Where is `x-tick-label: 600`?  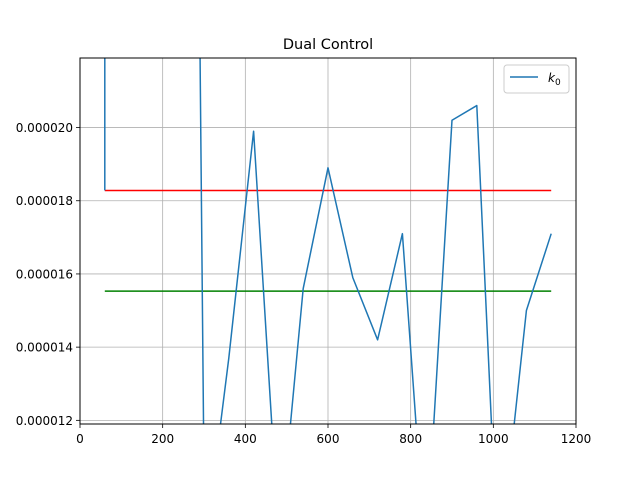
x-tick-label: 600 is located at coordinates (328, 439).